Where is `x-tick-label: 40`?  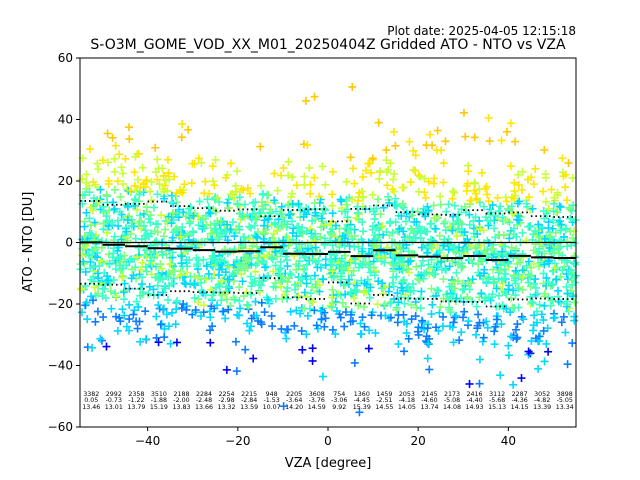
x-tick-label: 40 is located at coordinates (508, 441).